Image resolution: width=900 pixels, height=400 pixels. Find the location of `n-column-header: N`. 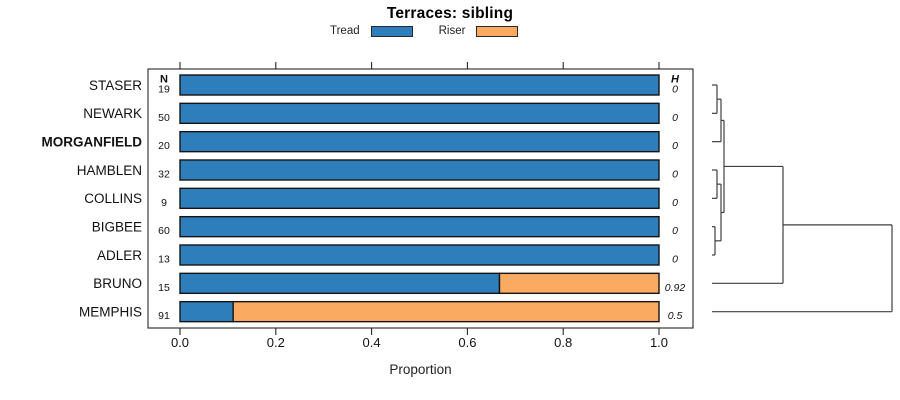

n-column-header: N is located at coordinates (164, 80).